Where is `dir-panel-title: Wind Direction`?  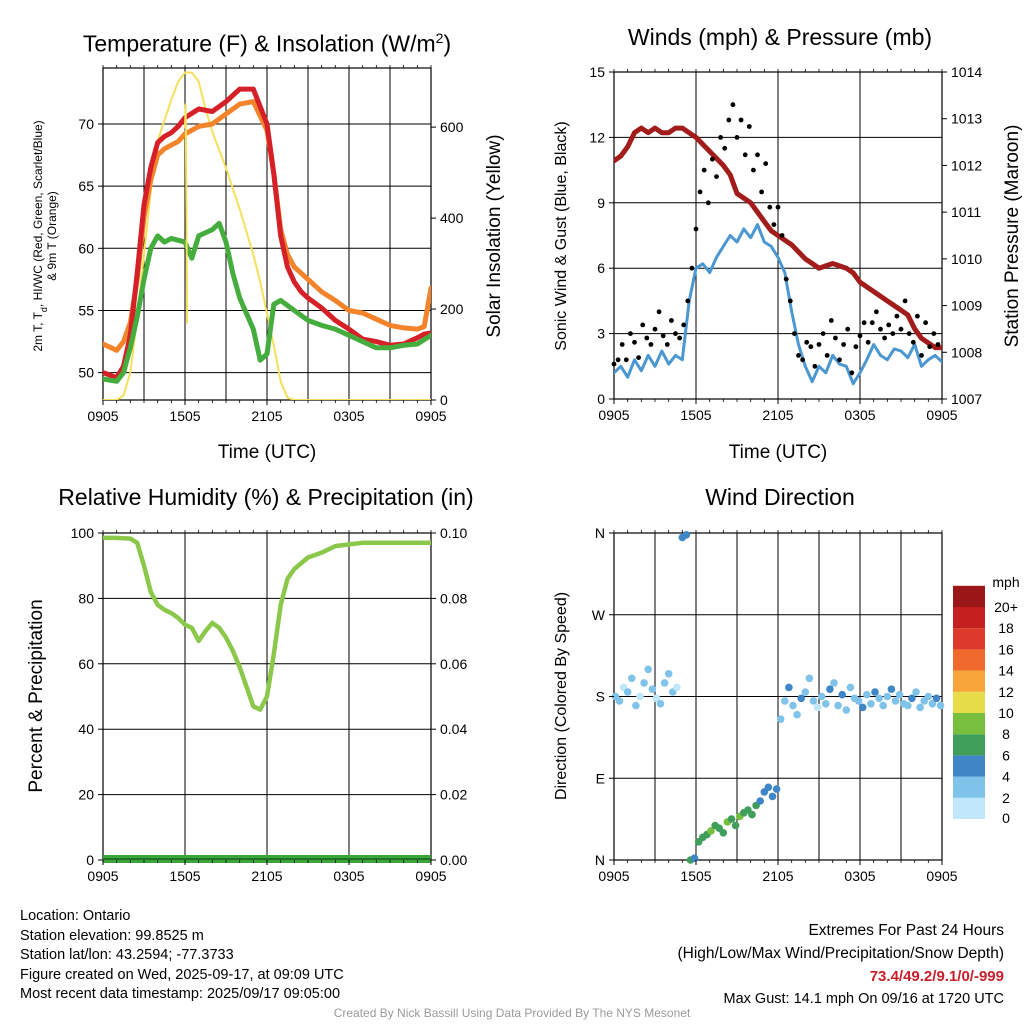 dir-panel-title: Wind Direction is located at coordinates (780, 497).